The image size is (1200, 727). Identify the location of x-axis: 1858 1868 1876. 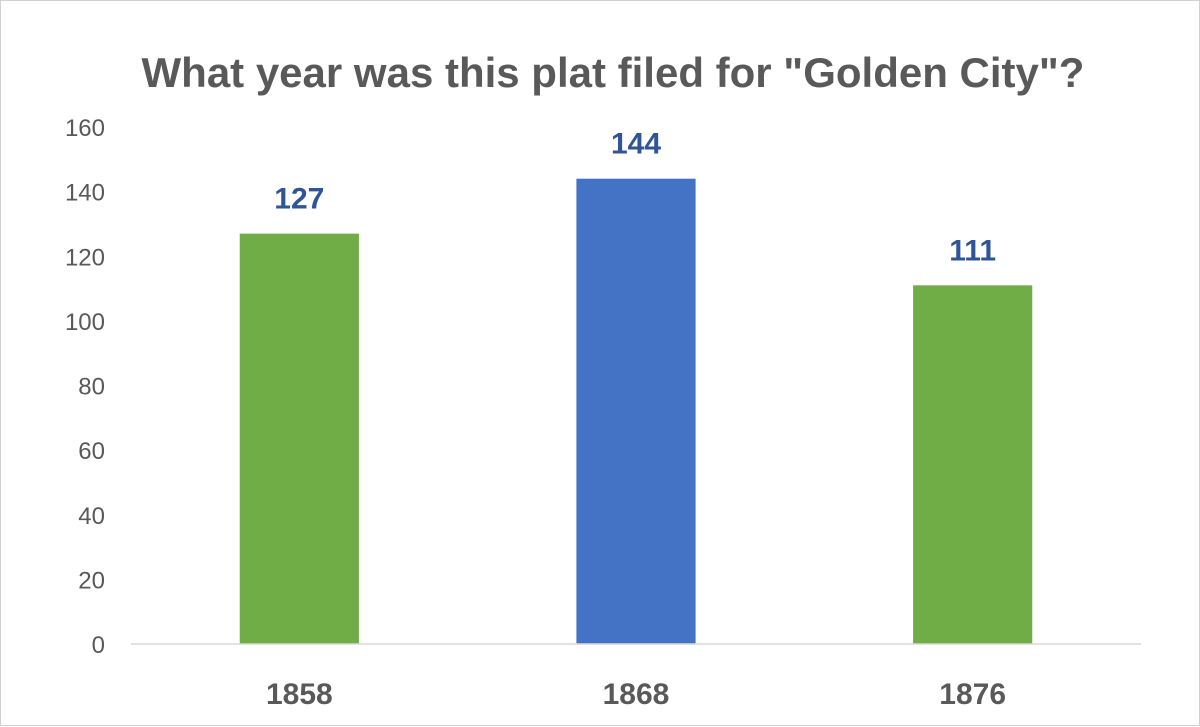
(636, 677).